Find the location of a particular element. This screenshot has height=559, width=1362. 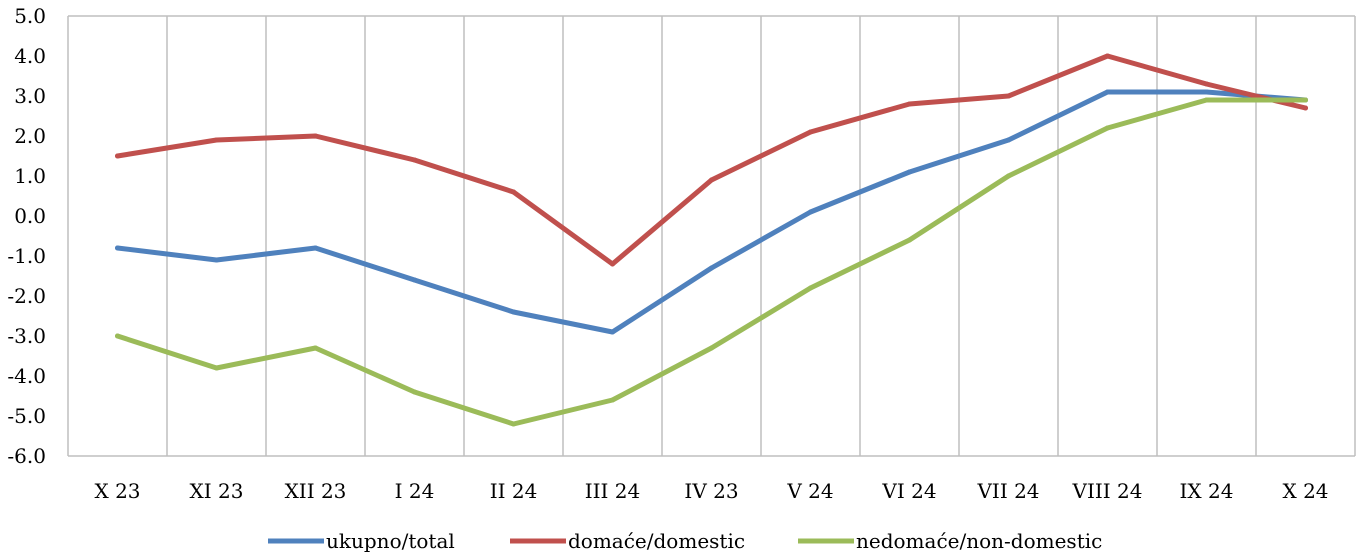

y-tick-label: 3.0 is located at coordinates (30, 96).